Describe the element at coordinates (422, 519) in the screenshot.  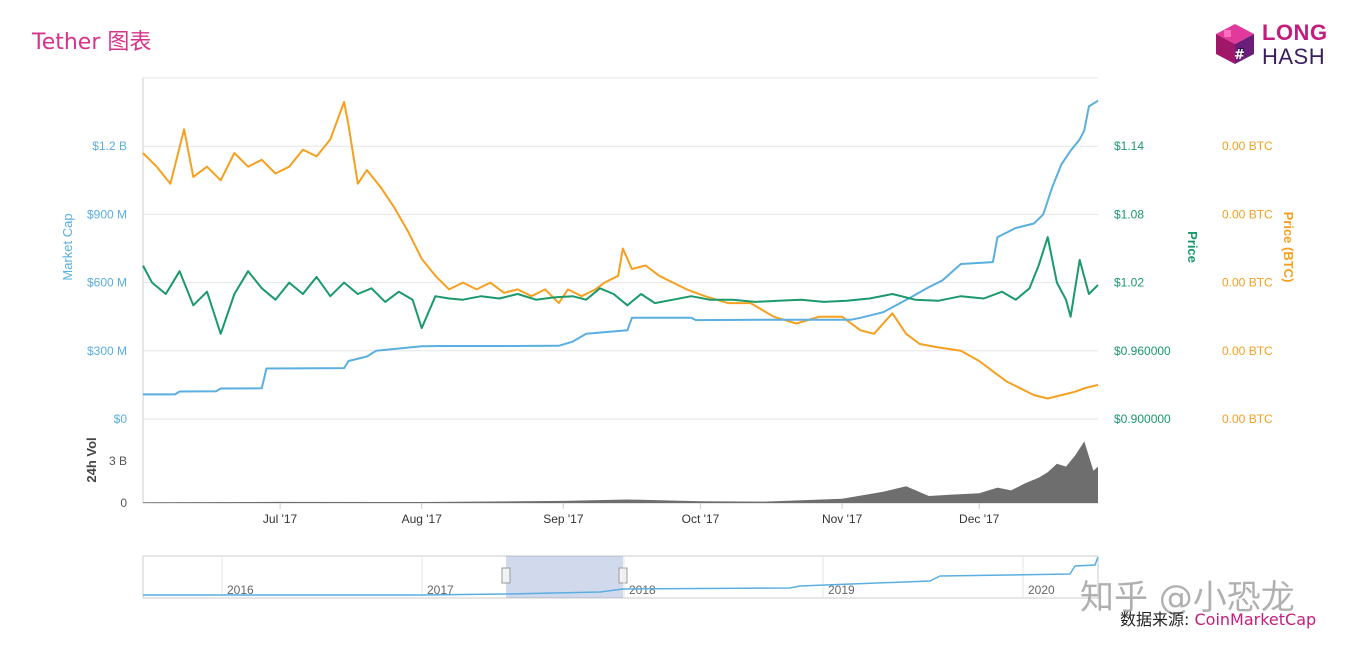
I see `x-tick-label: Aug '17` at that location.